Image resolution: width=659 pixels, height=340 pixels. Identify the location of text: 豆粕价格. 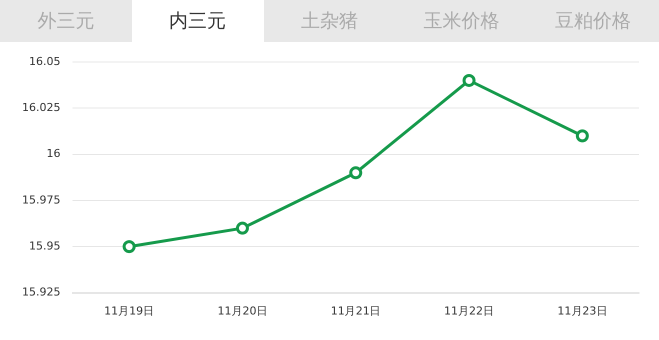
(593, 21).